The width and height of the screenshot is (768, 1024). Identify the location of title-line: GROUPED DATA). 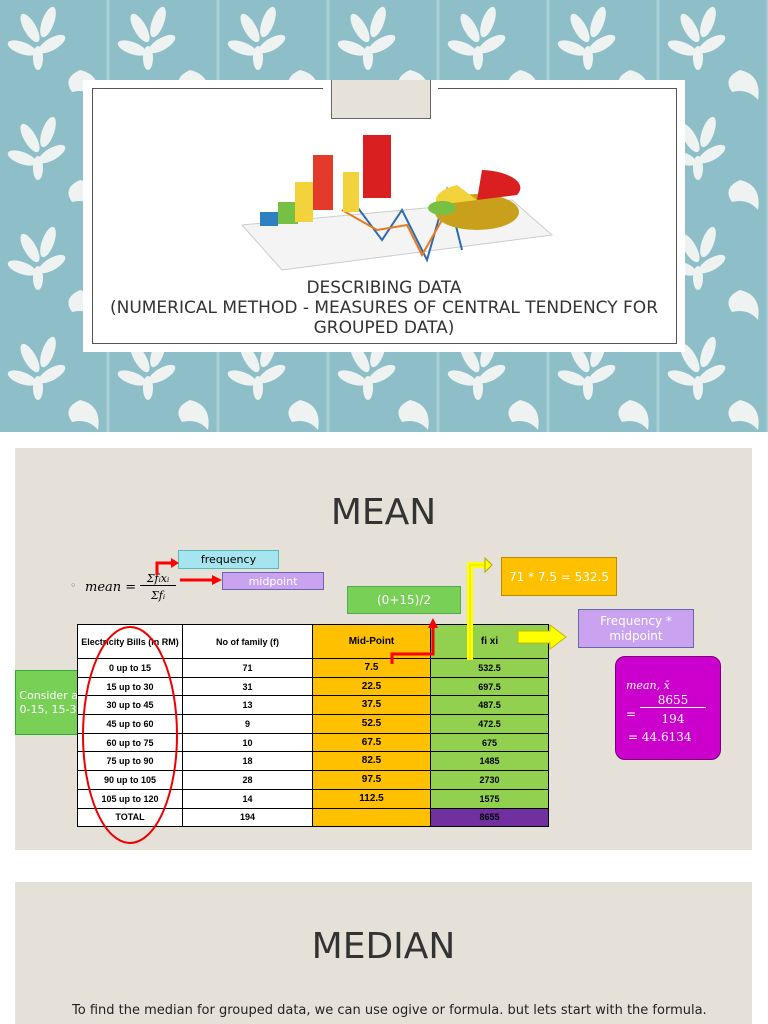
(384, 328).